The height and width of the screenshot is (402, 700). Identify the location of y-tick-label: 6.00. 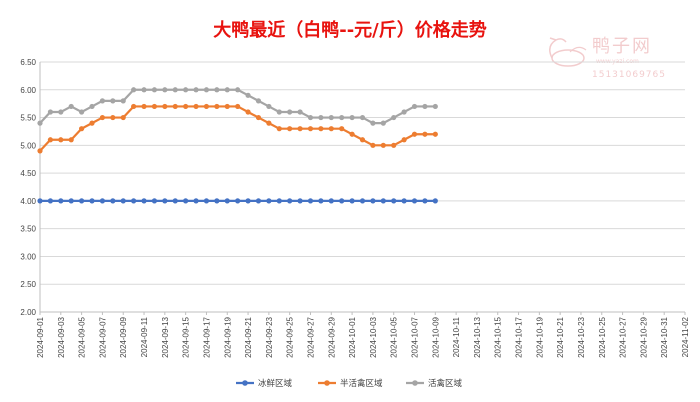
(28, 90).